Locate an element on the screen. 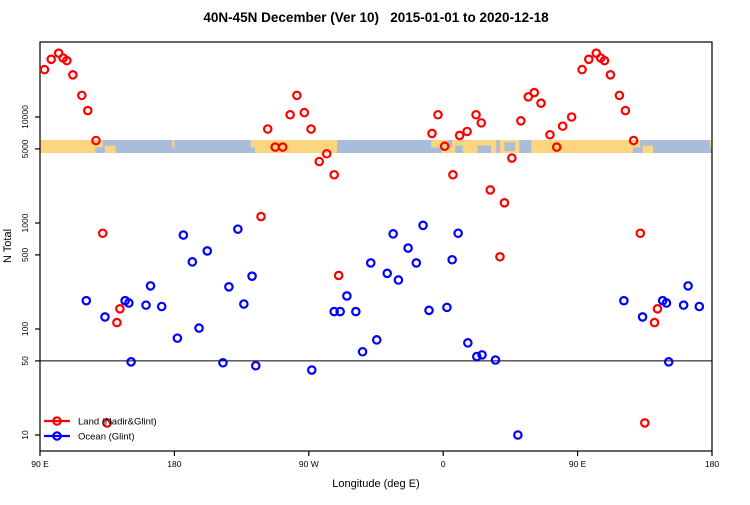 Image resolution: width=750 pixels, height=505 pixels. y-tick-label: 100 is located at coordinates (25, 329).